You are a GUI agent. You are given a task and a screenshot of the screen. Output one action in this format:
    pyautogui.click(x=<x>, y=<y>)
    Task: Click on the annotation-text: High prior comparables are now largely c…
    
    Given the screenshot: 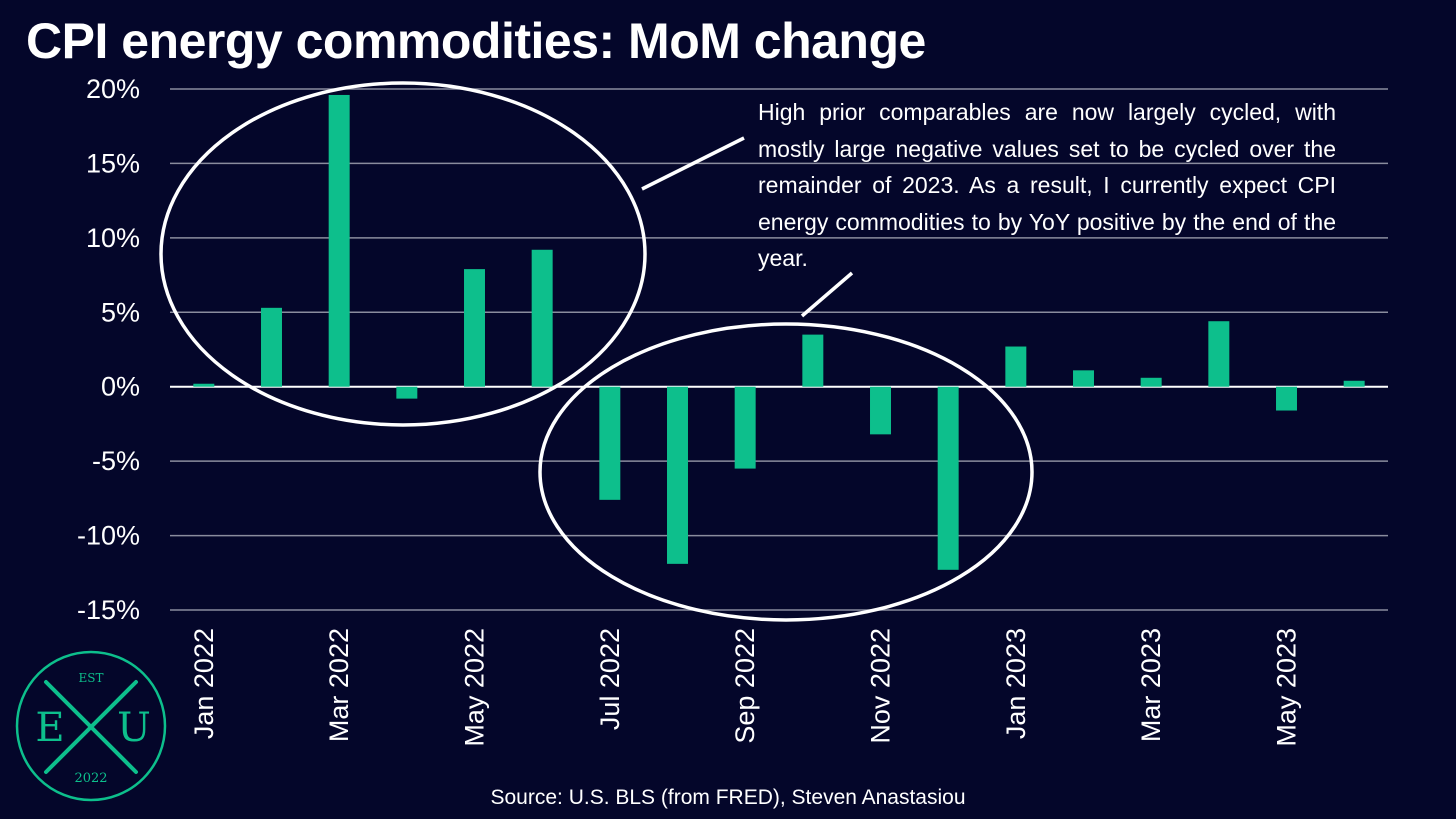 What is the action you would take?
    pyautogui.click(x=1047, y=185)
    